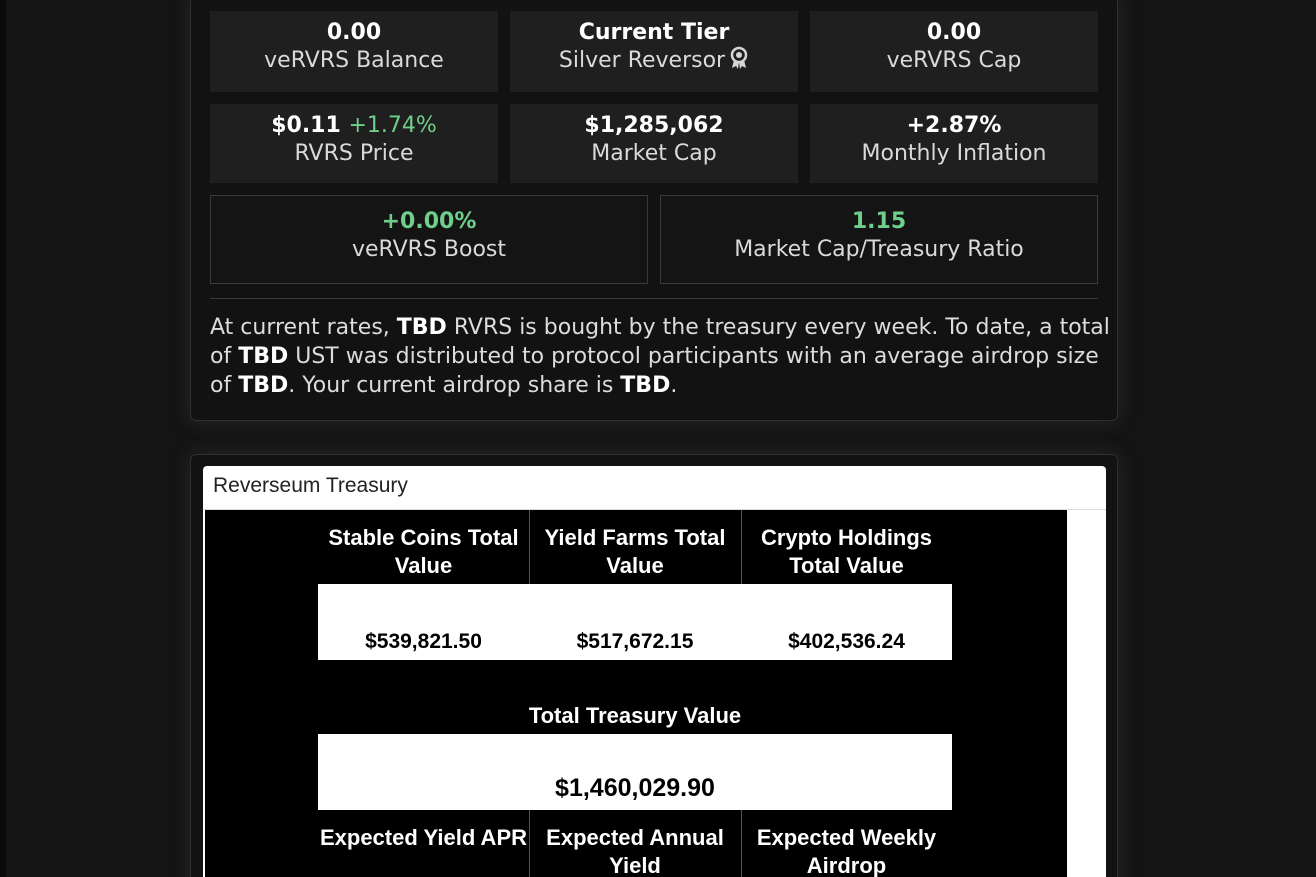 The image size is (1316, 877). I want to click on stat-verrvs-cap: 0.00 veRVRS Cap, so click(954, 51).